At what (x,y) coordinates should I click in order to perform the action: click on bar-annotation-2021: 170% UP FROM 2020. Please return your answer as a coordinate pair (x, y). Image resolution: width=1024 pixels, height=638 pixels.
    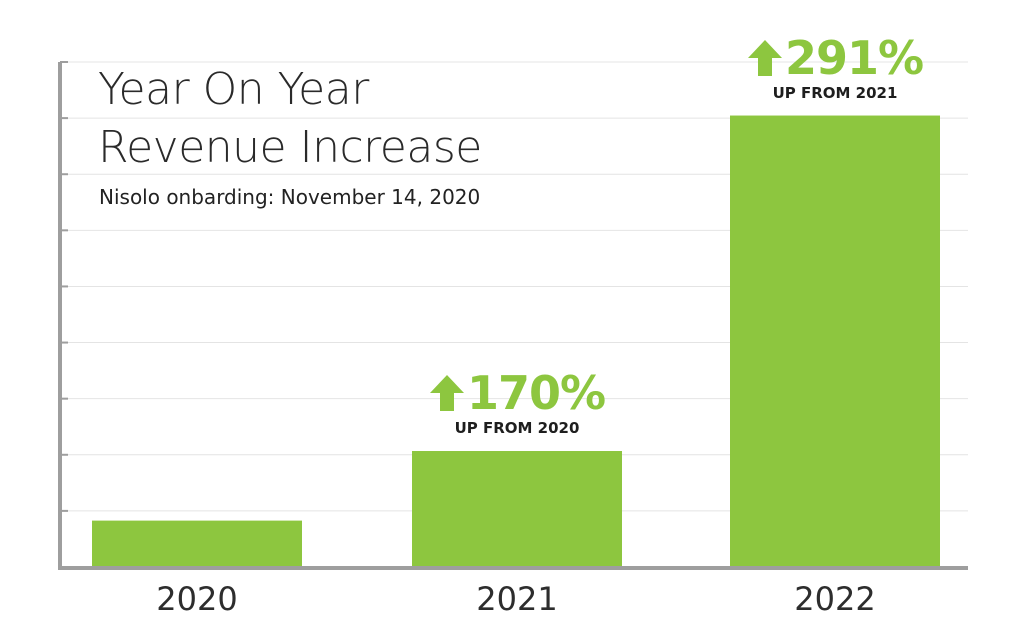
    Looking at the image, I should click on (517, 402).